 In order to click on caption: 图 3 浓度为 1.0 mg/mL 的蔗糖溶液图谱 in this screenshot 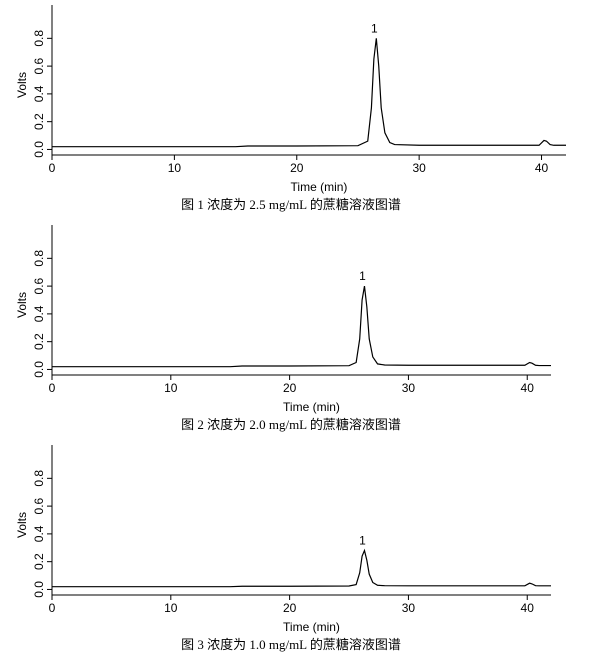, I will do `click(291, 644)`.